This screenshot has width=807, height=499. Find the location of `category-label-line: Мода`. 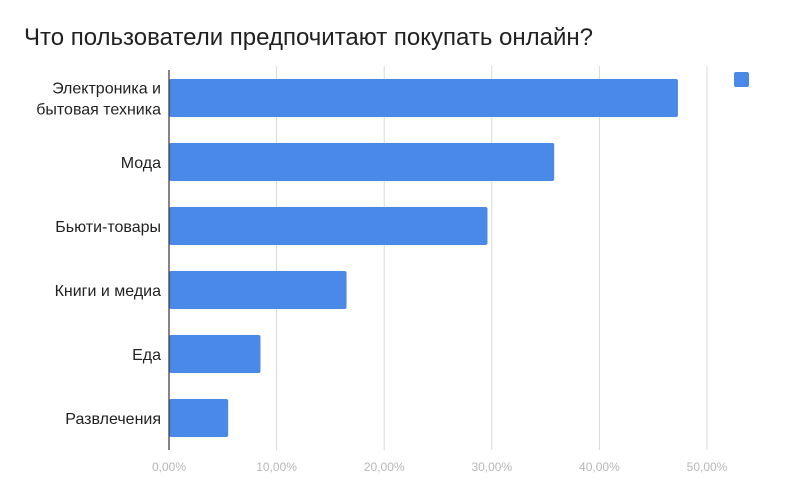

category-label-line: Мода is located at coordinates (141, 163).